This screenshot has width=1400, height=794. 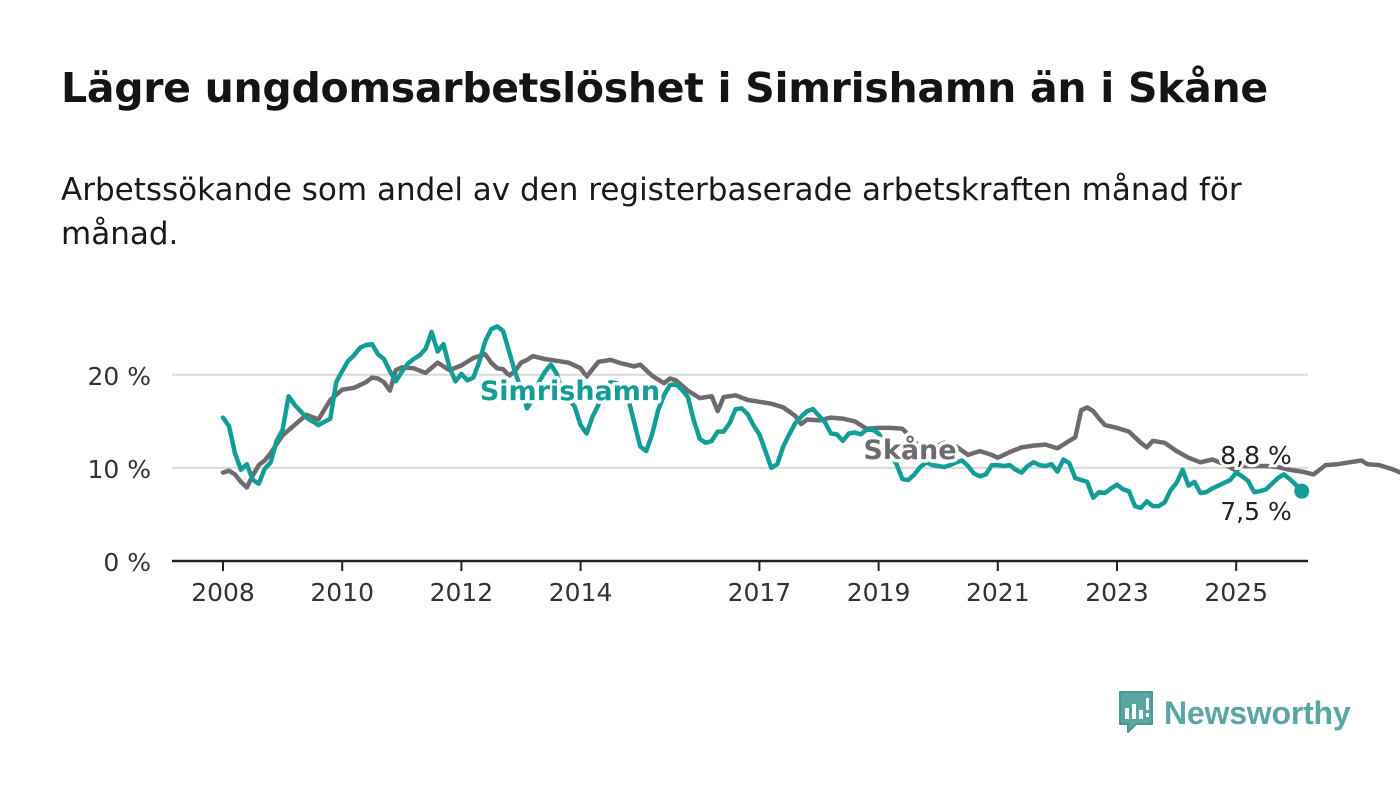 I want to click on x-tick-label: 2021, so click(x=998, y=592).